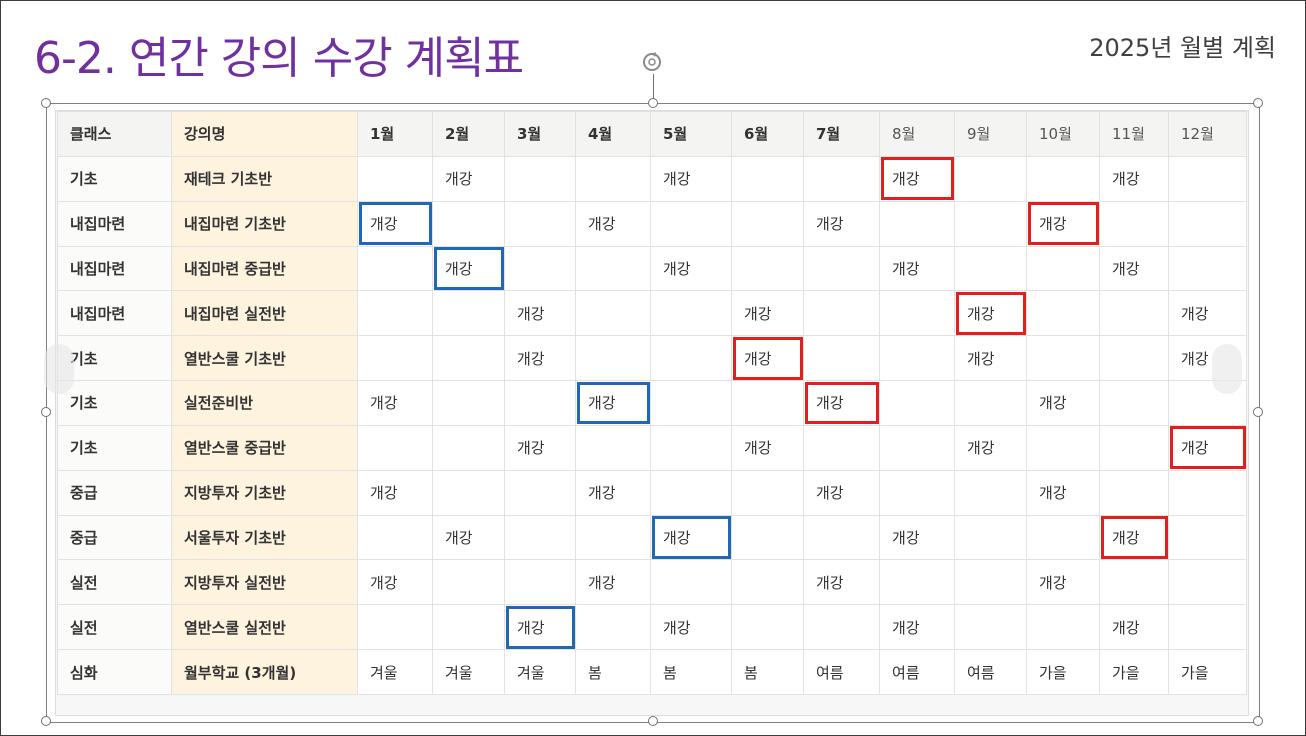  What do you see at coordinates (114, 134) in the screenshot?
I see `header-cell: 클래스` at bounding box center [114, 134].